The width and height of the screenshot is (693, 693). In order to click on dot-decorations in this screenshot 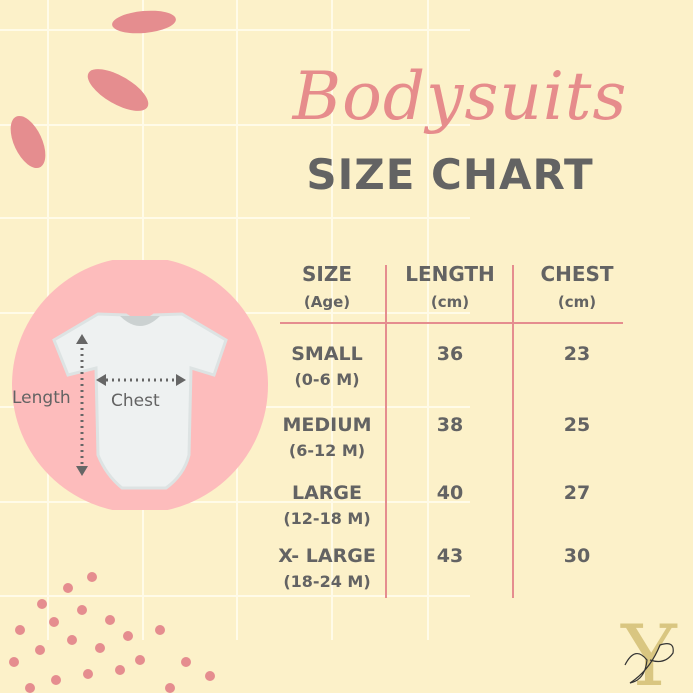, I will do `click(112, 632)`.